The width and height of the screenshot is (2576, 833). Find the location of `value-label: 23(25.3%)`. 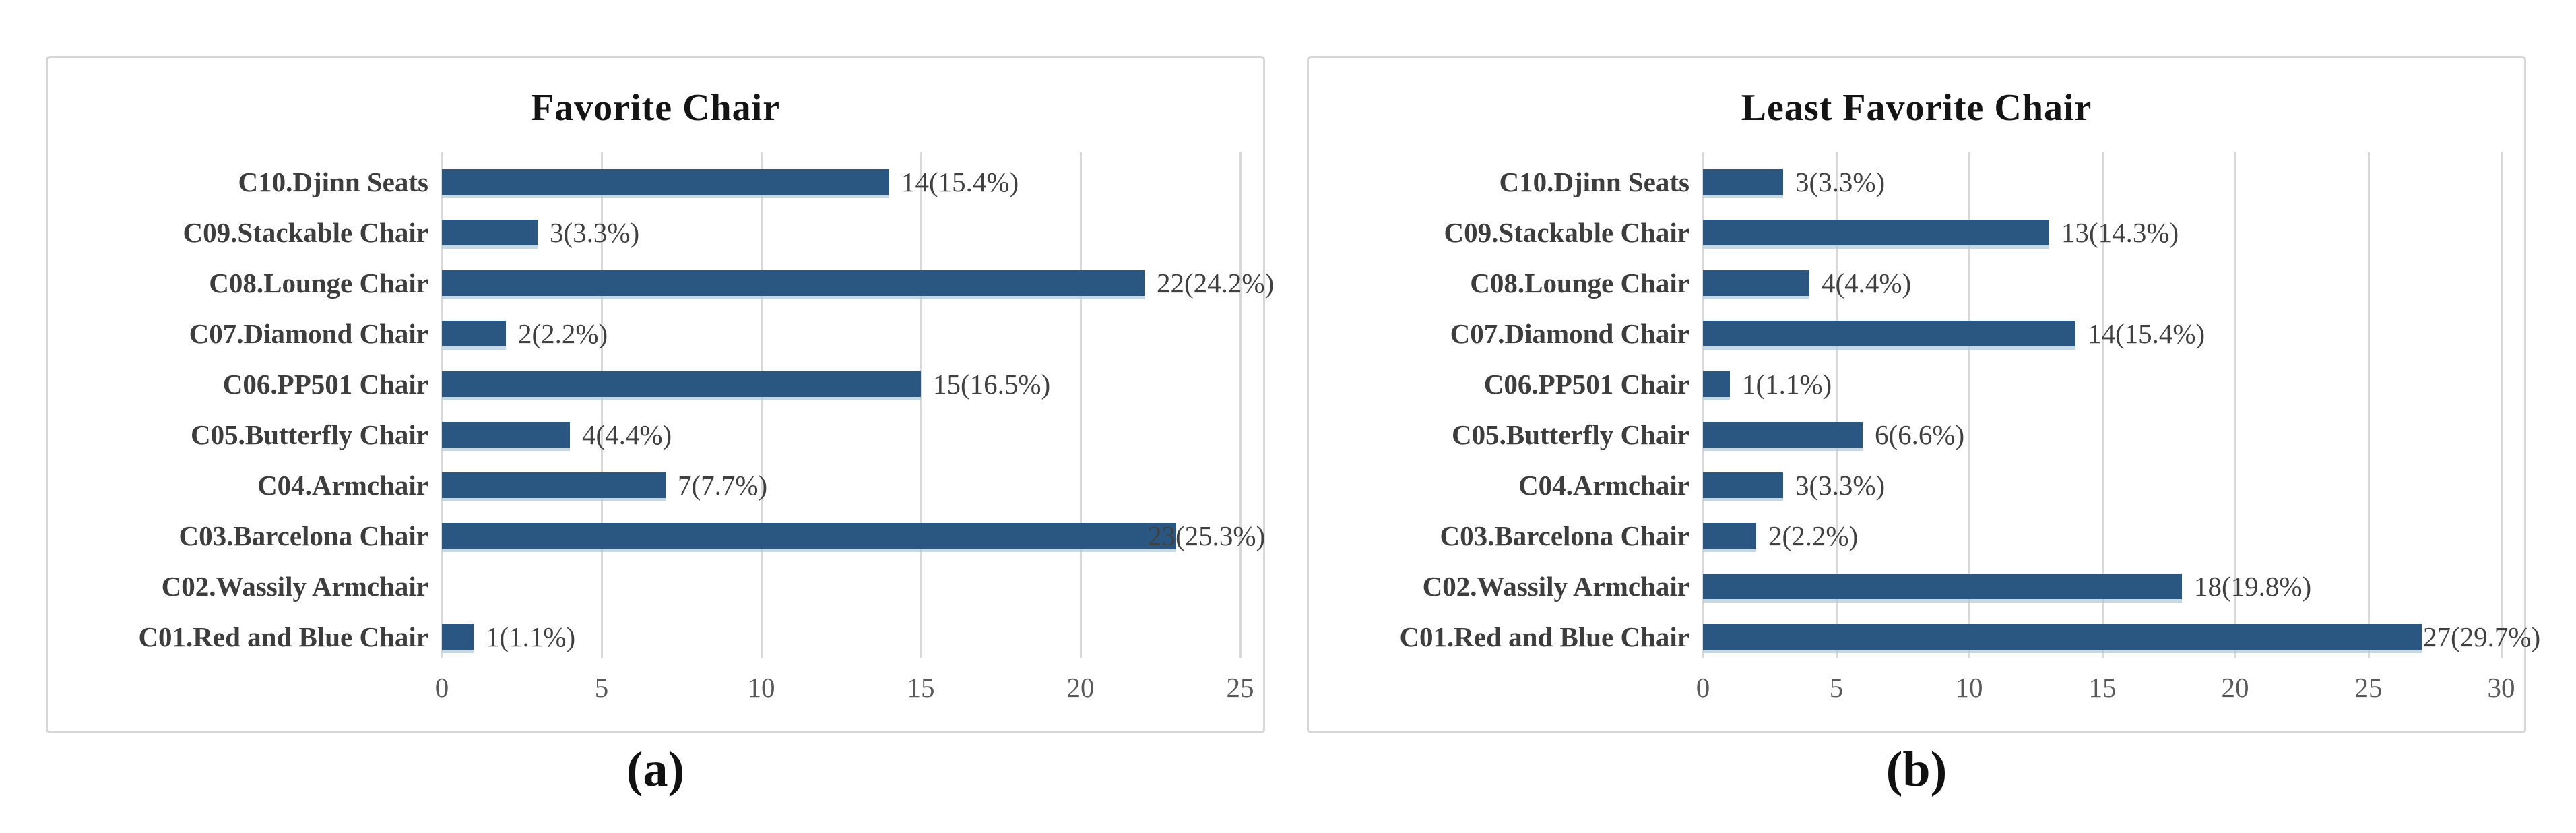

value-label: 23(25.3%) is located at coordinates (1207, 535).